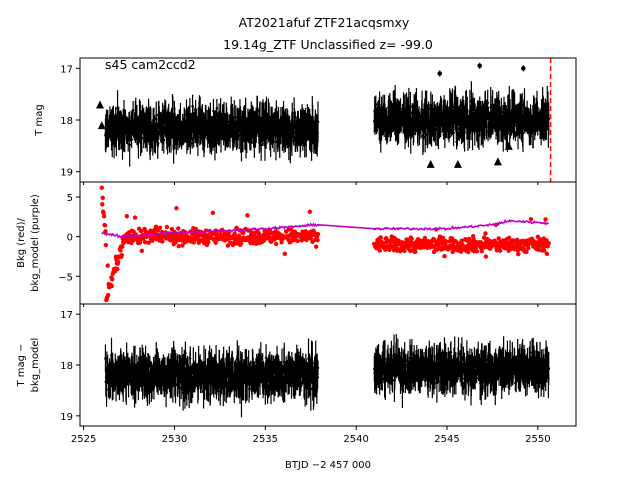  Describe the element at coordinates (355, 439) in the screenshot. I see `x-tick-label: 2540` at that location.